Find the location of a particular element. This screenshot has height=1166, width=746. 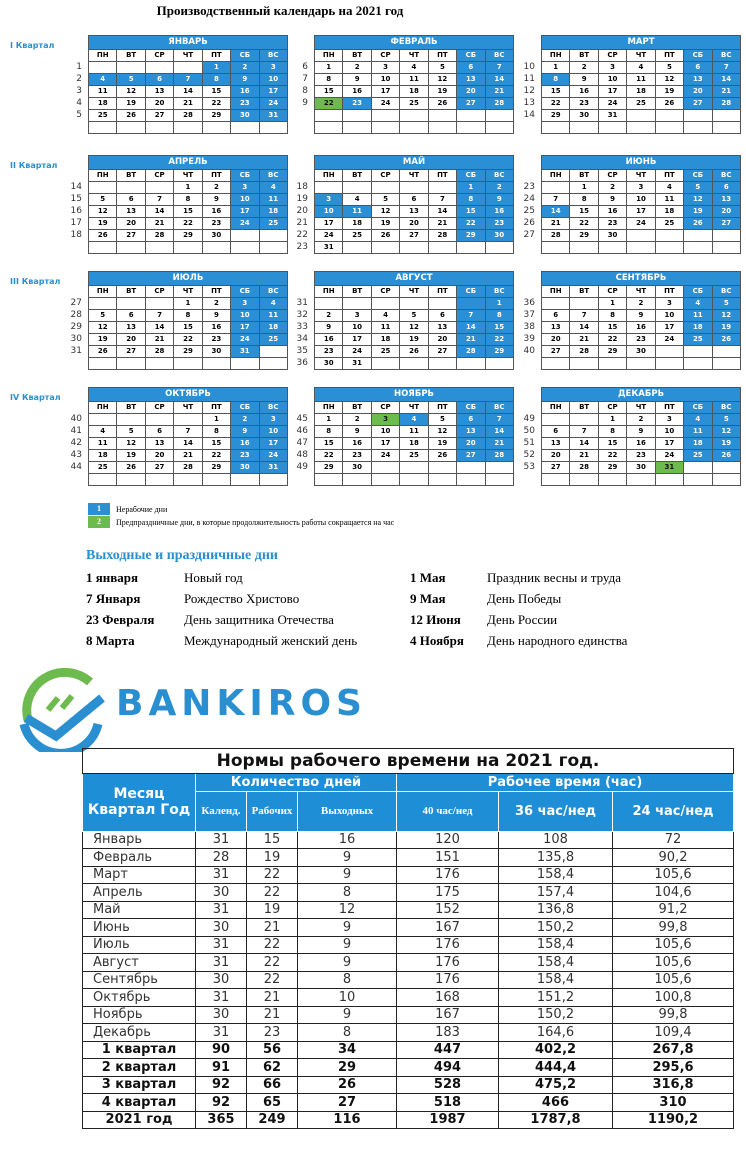

table-cell: 1987 is located at coordinates (447, 1119).